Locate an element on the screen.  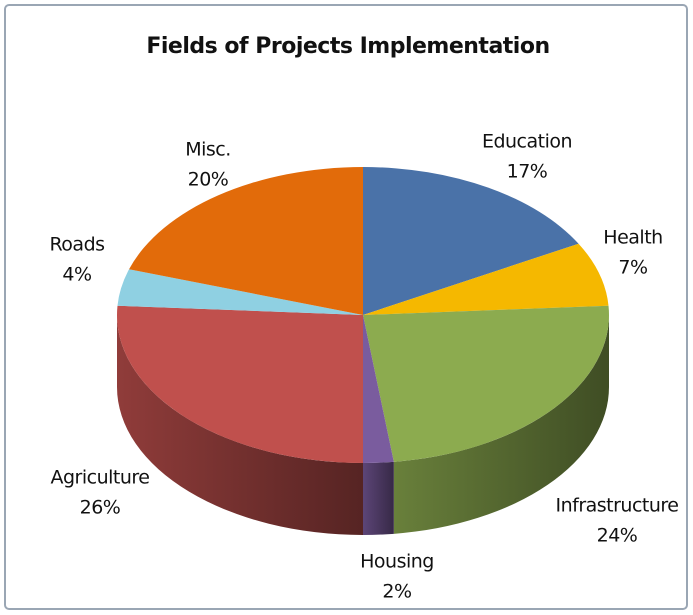
category-label: Agriculture is located at coordinates (100, 478).